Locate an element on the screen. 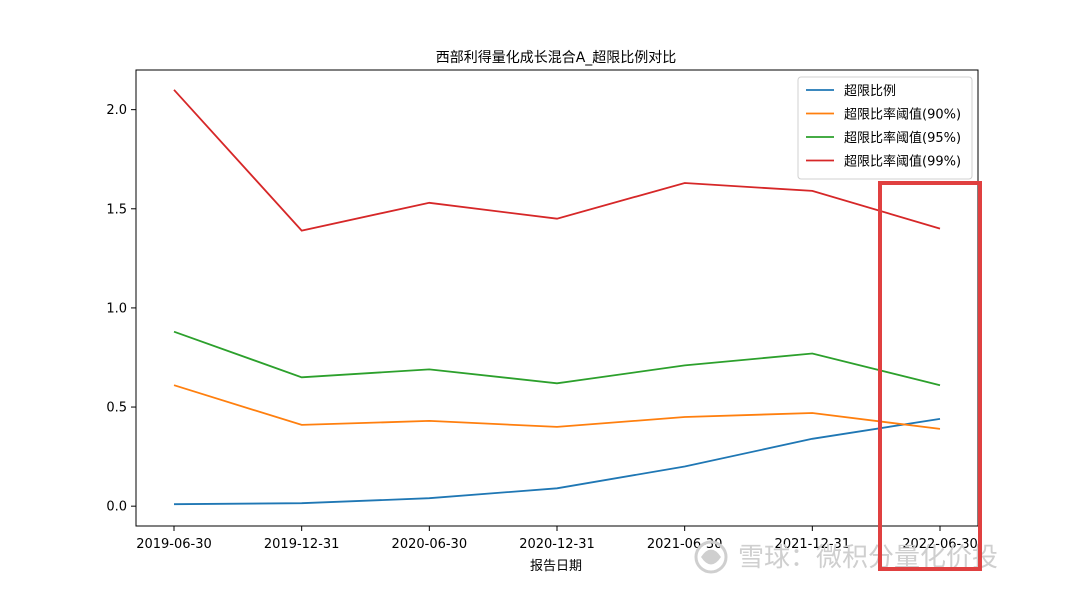 The image size is (1086, 590). x-axis-label: 报告日期 is located at coordinates (556, 566).